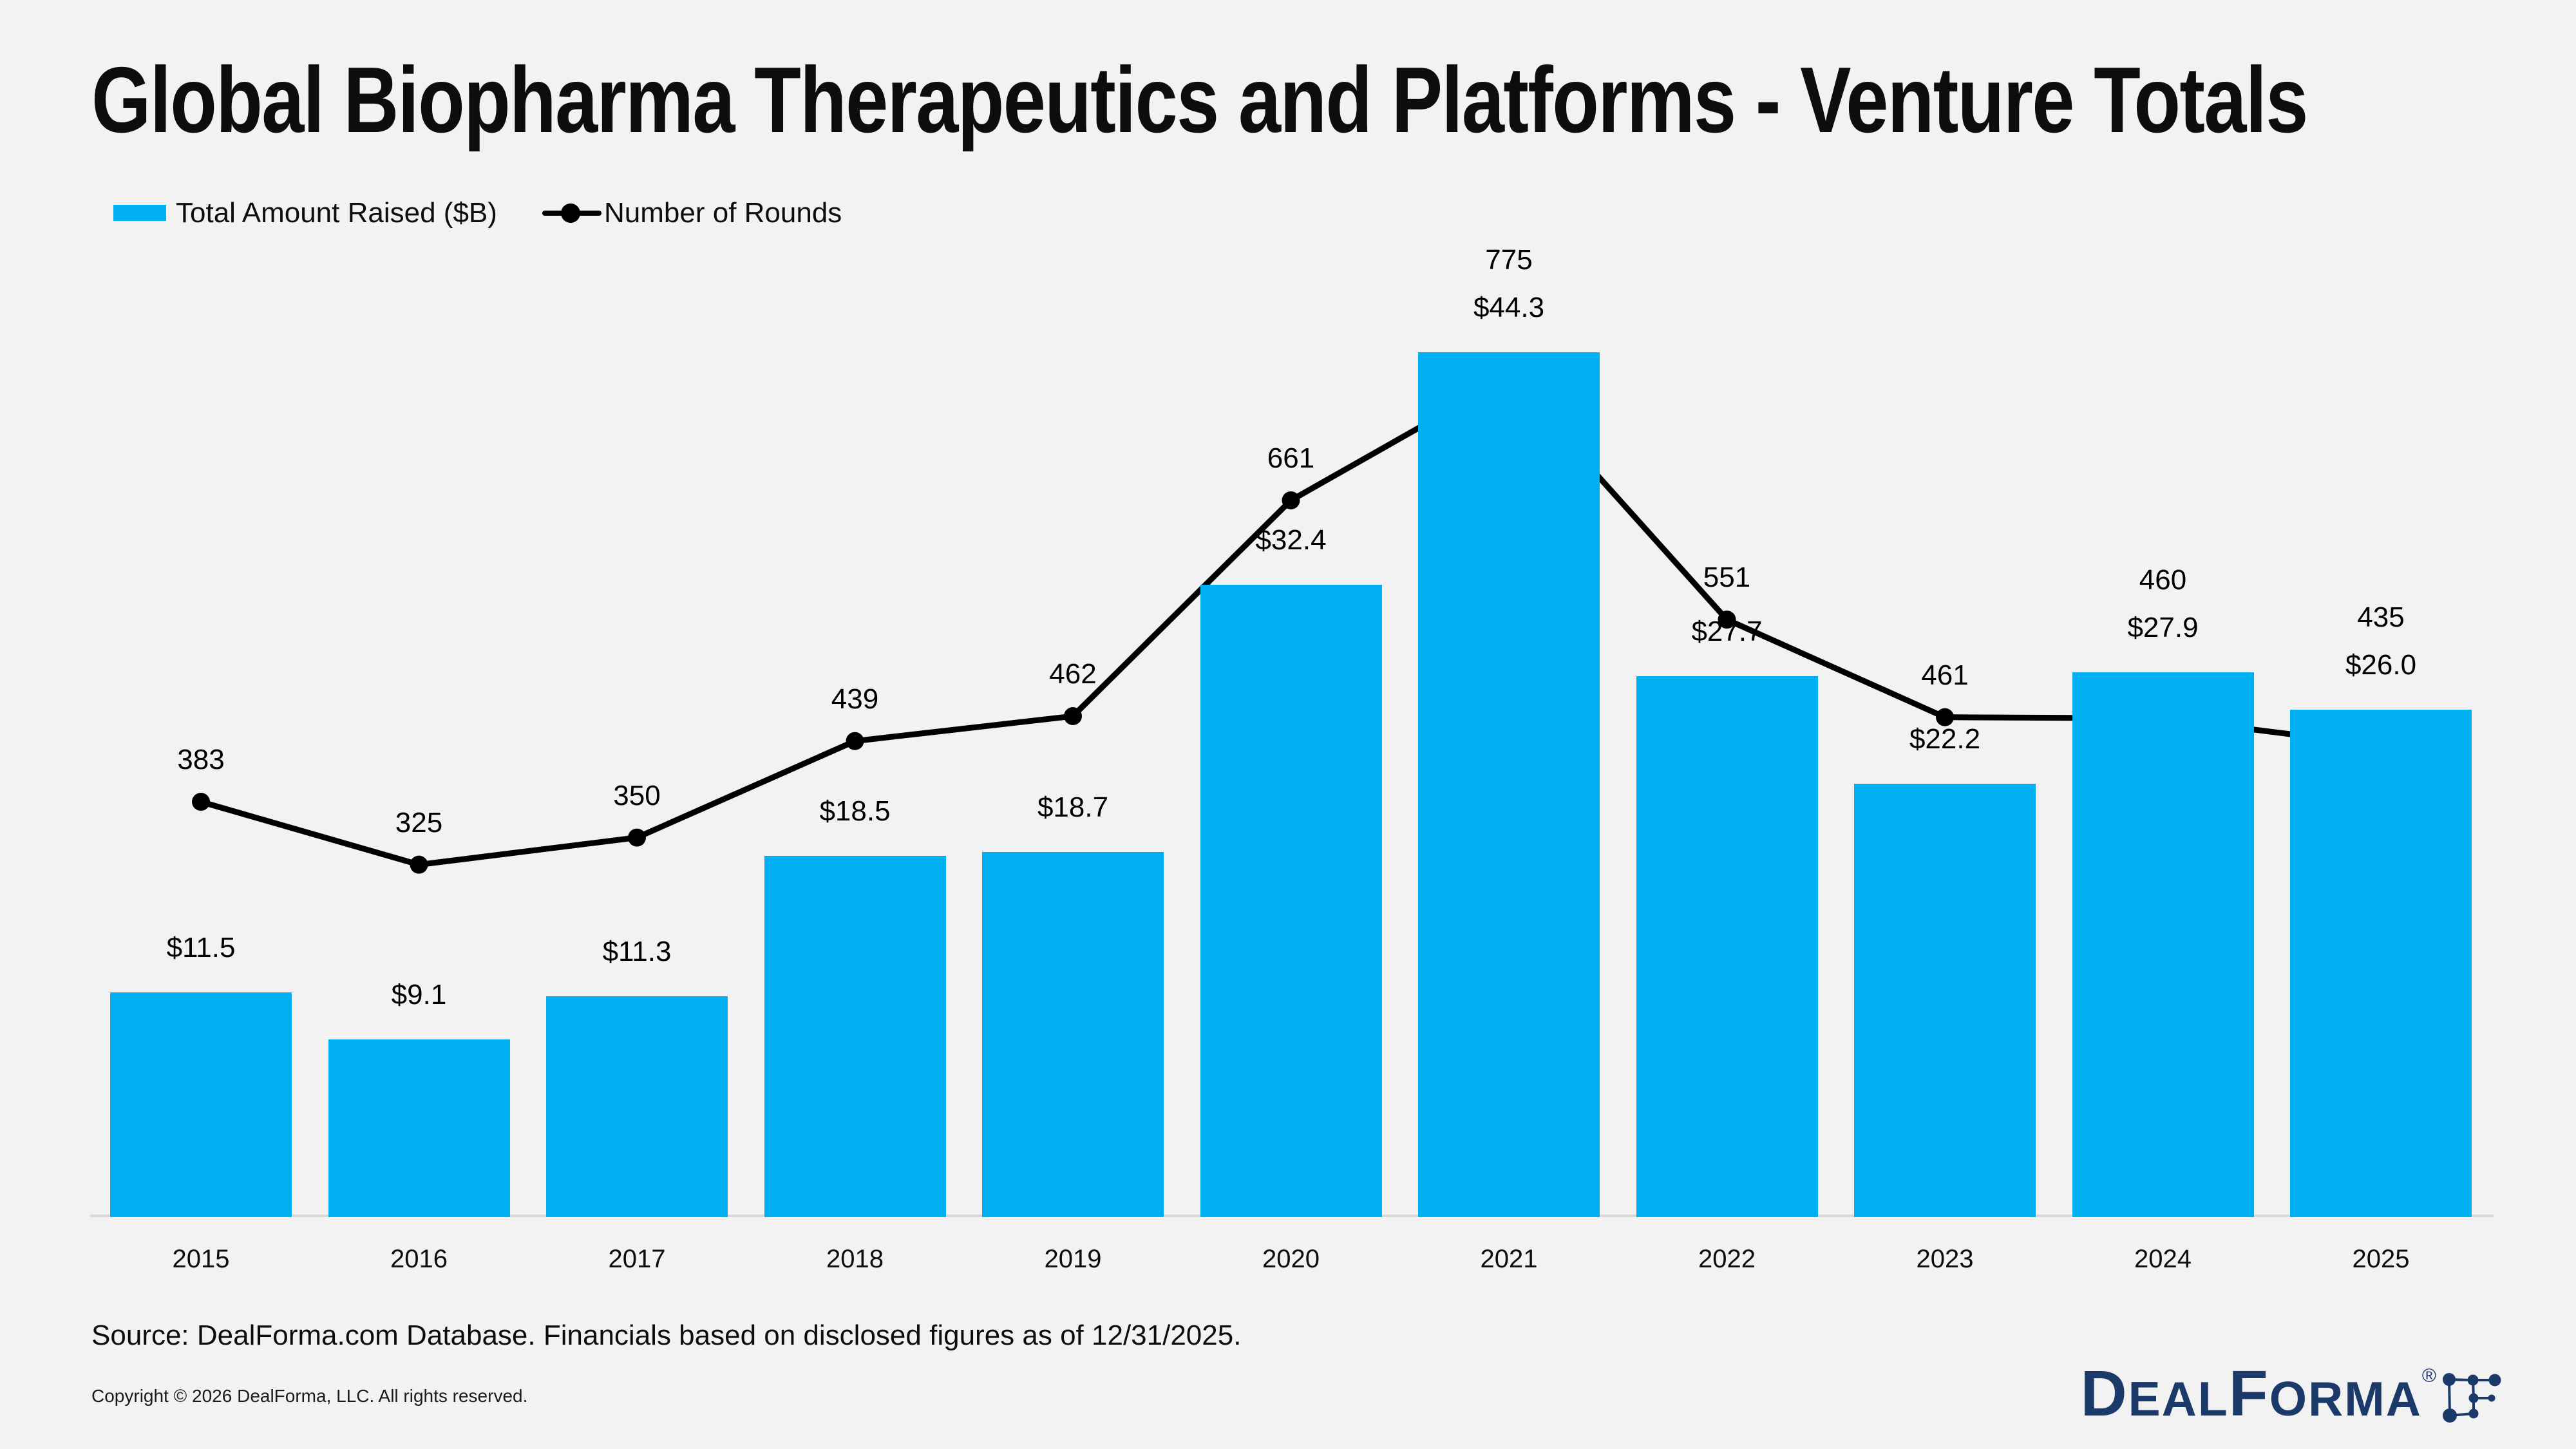  What do you see at coordinates (419, 1259) in the screenshot?
I see `year-label-2016: 2016` at bounding box center [419, 1259].